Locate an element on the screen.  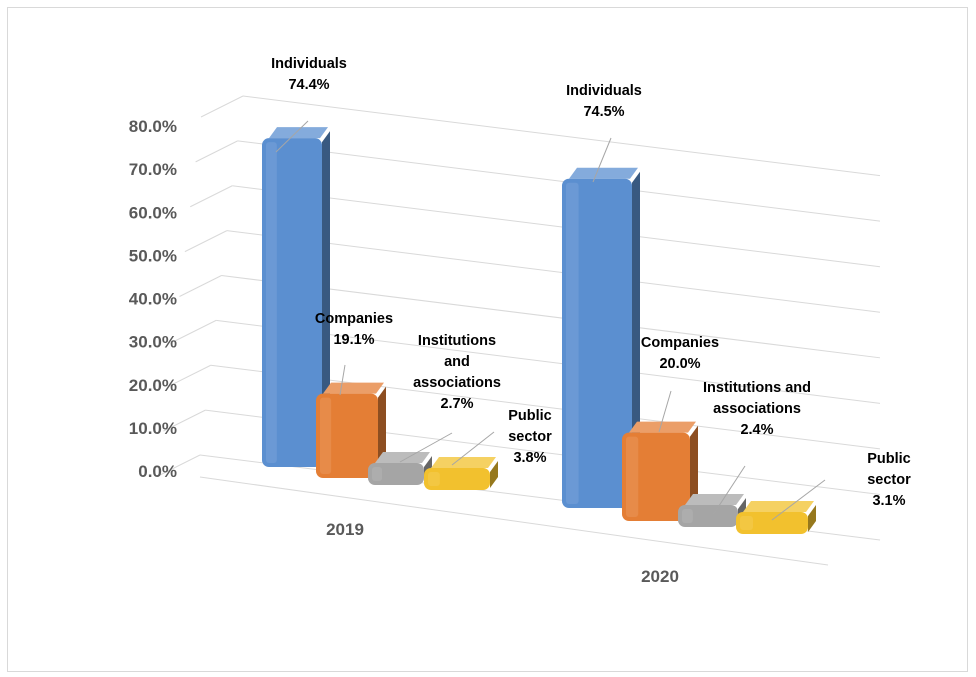
bar-public-sector-2019 is located at coordinates (461, 473).